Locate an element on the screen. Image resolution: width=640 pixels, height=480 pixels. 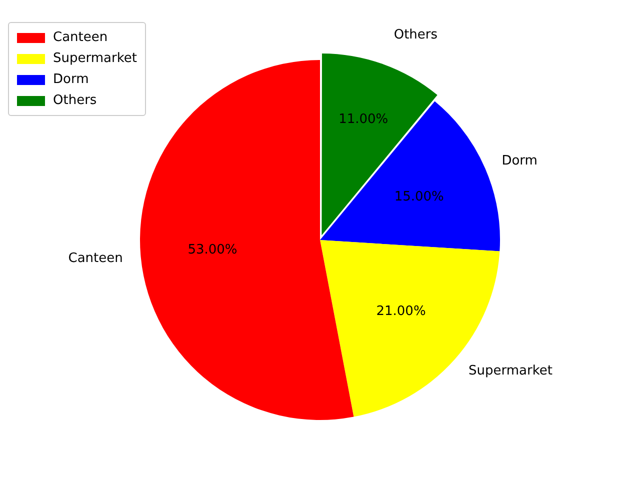
data-label: 11.00% is located at coordinates (363, 119).